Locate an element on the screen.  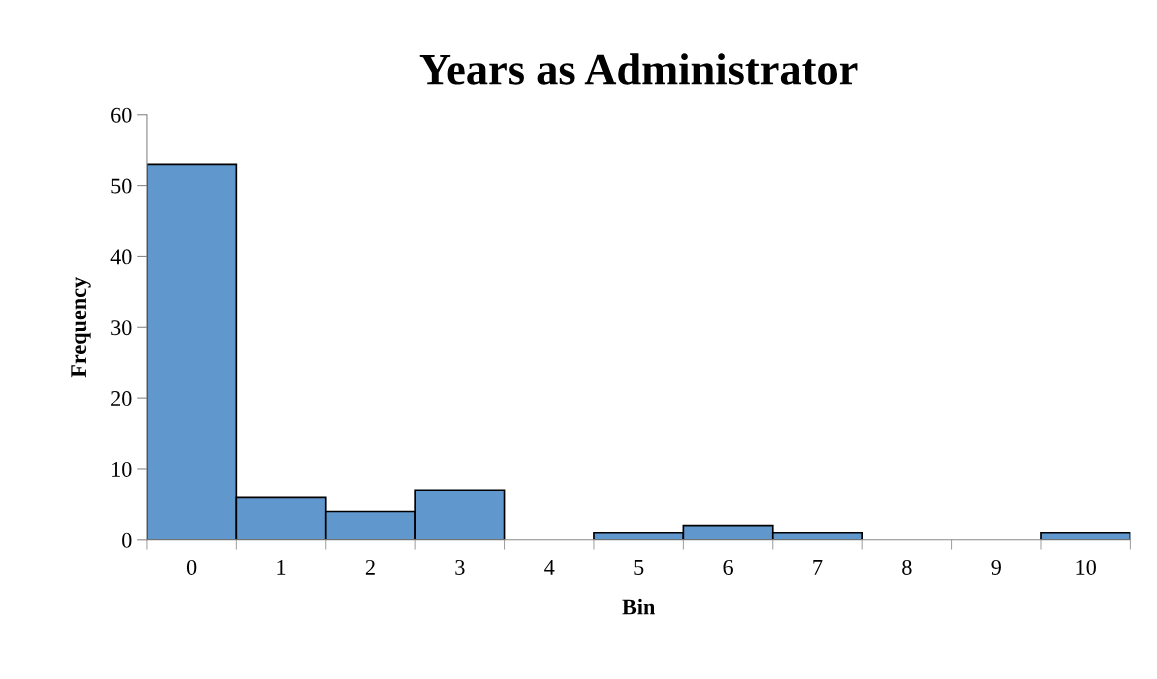
x-tick-label: 3 is located at coordinates (460, 567).